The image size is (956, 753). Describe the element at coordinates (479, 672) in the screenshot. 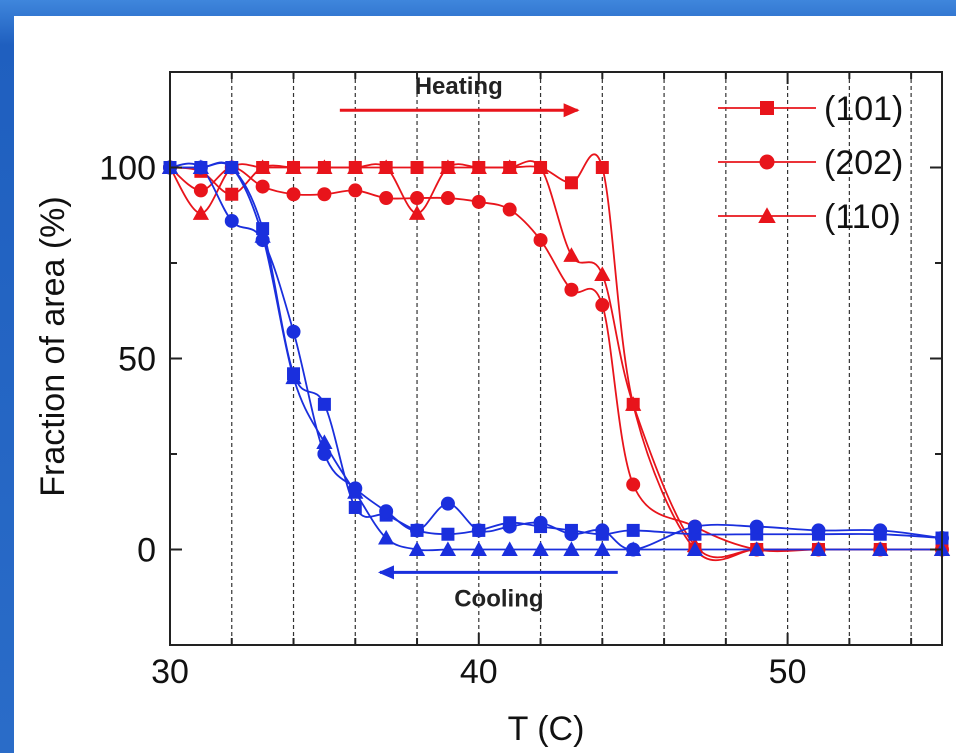

I see `x-tick-label-40: 40` at that location.